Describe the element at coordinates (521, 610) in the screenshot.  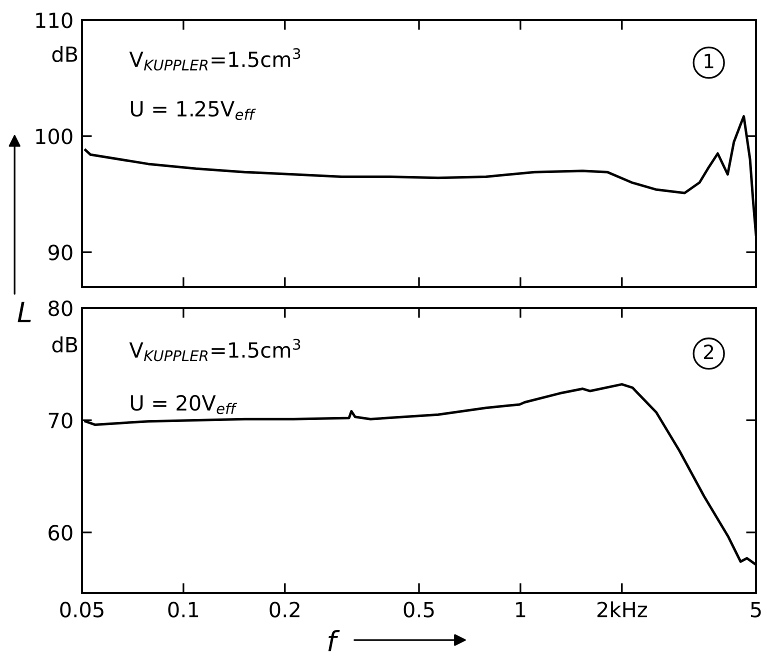
I see `x-tick-label: 1` at that location.